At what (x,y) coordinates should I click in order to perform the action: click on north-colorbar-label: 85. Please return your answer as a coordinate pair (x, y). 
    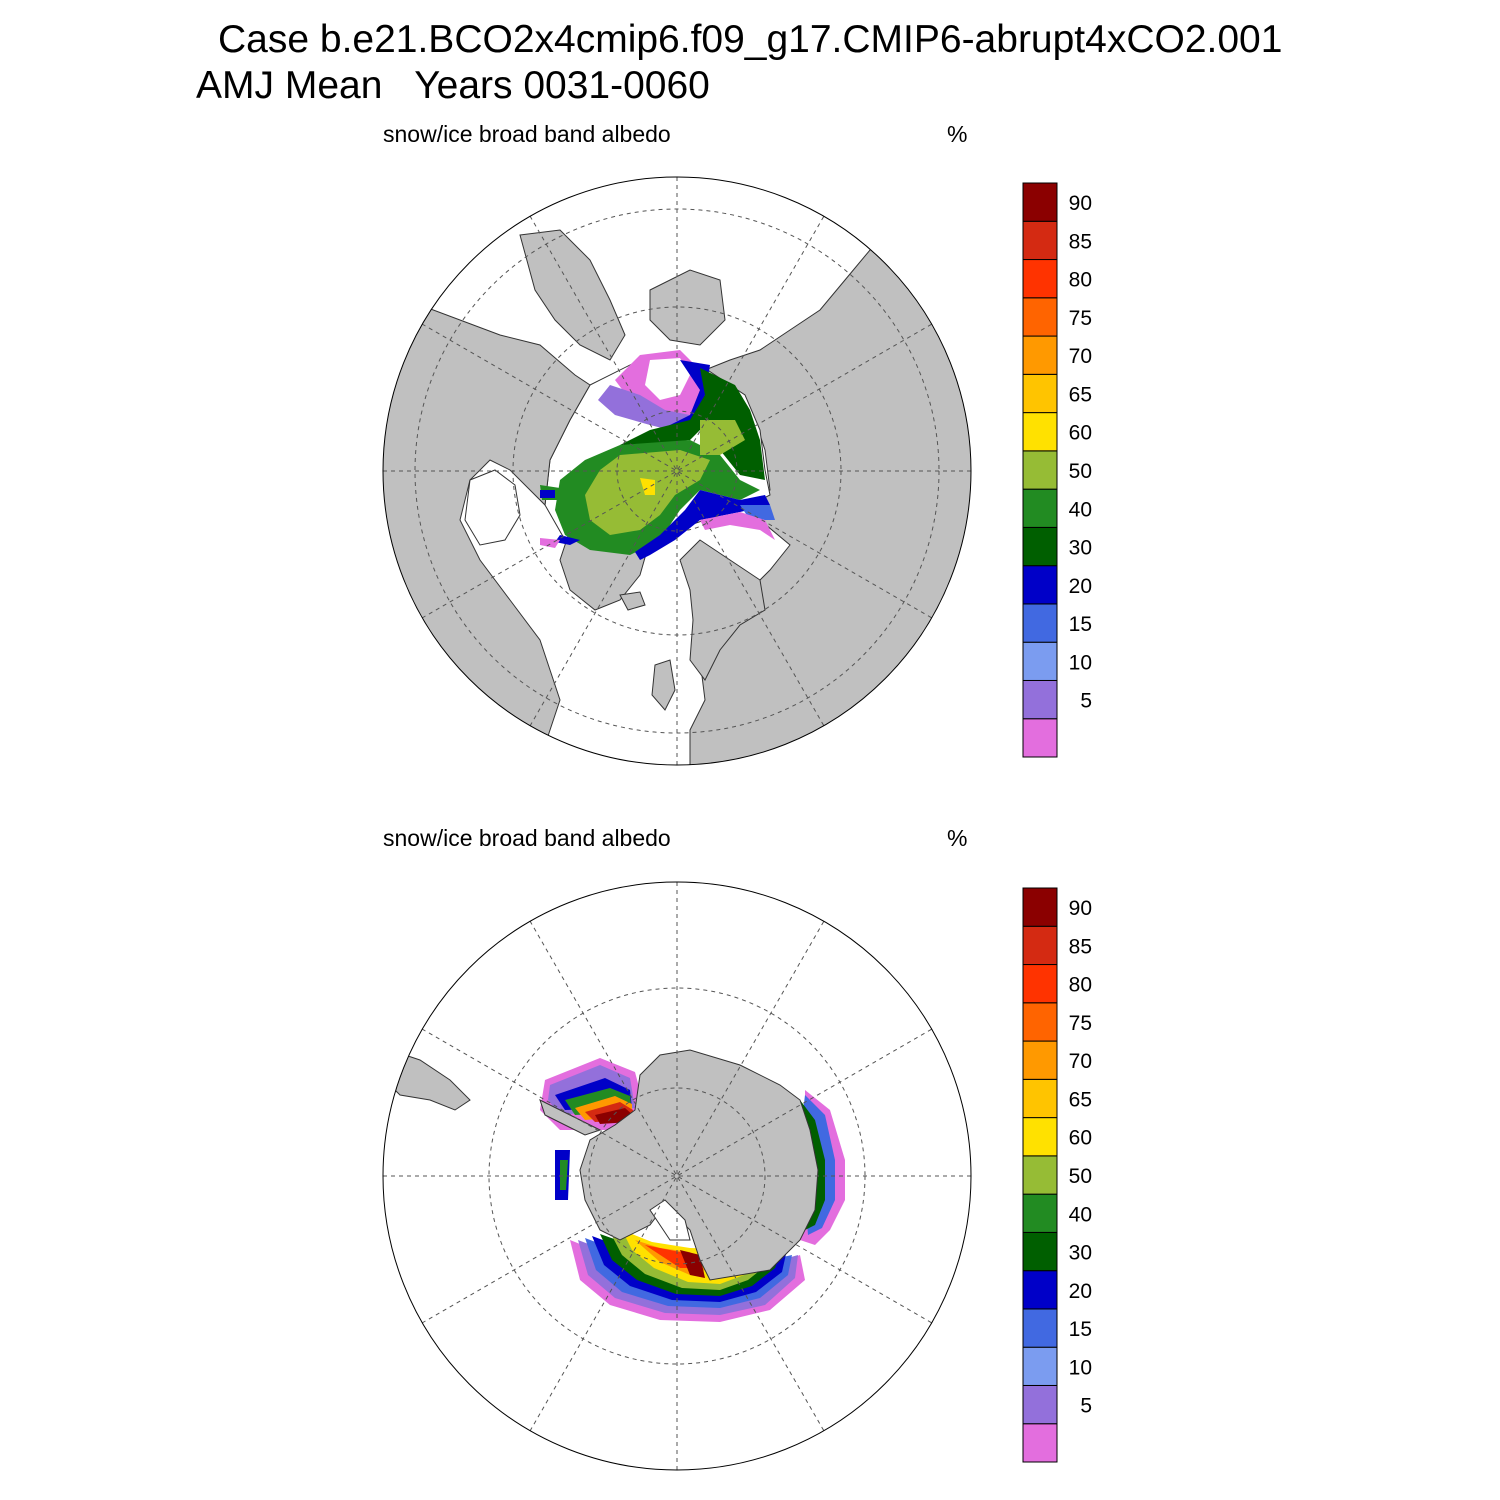
    Looking at the image, I should click on (1080, 241).